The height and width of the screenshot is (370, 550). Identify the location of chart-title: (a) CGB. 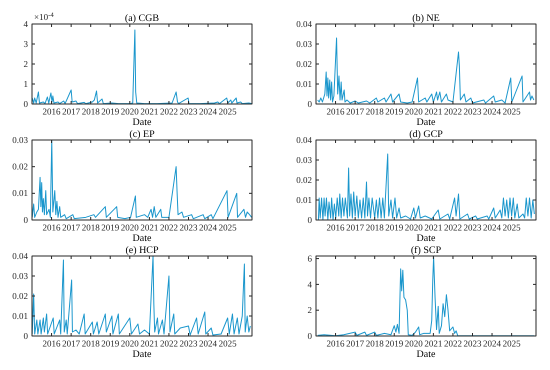
(142, 18).